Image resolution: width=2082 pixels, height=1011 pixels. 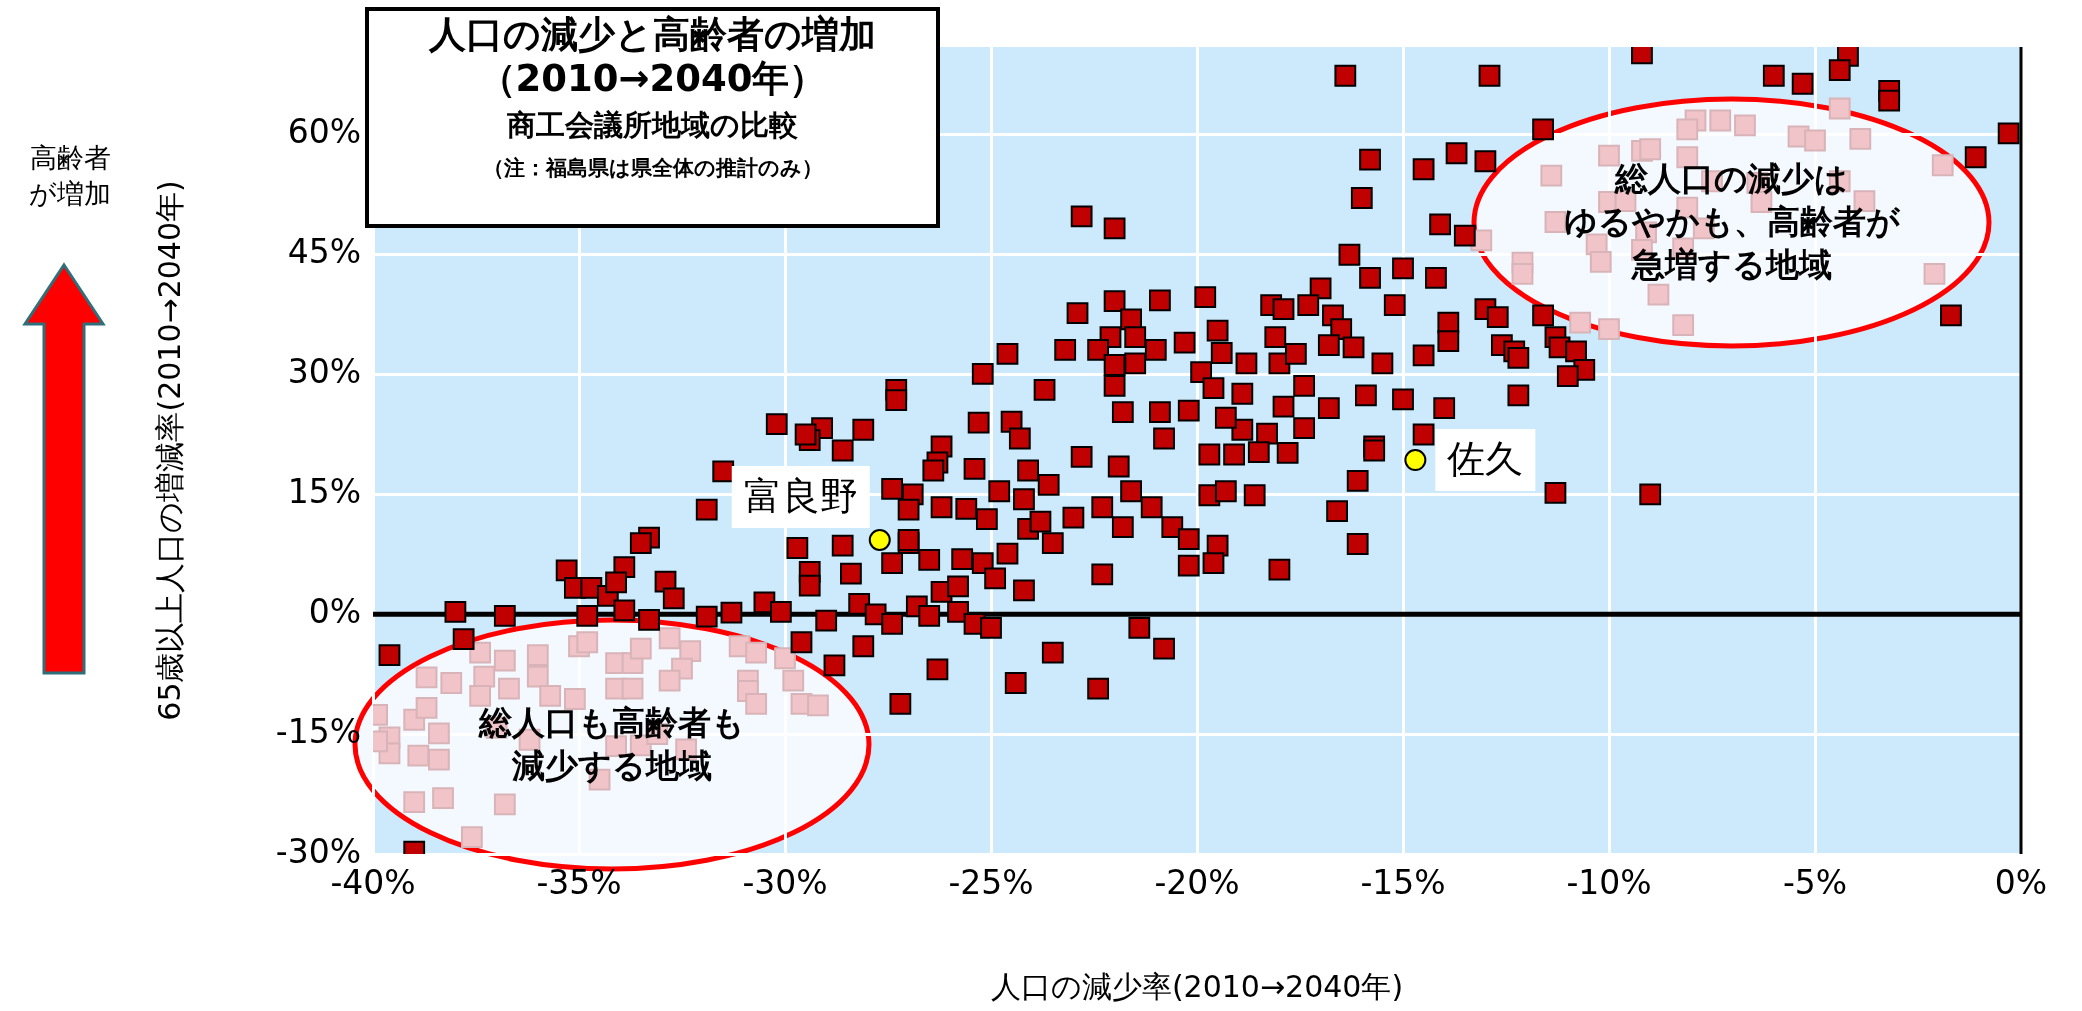 I want to click on x-tick-label: -20%, so click(x=1197, y=883).